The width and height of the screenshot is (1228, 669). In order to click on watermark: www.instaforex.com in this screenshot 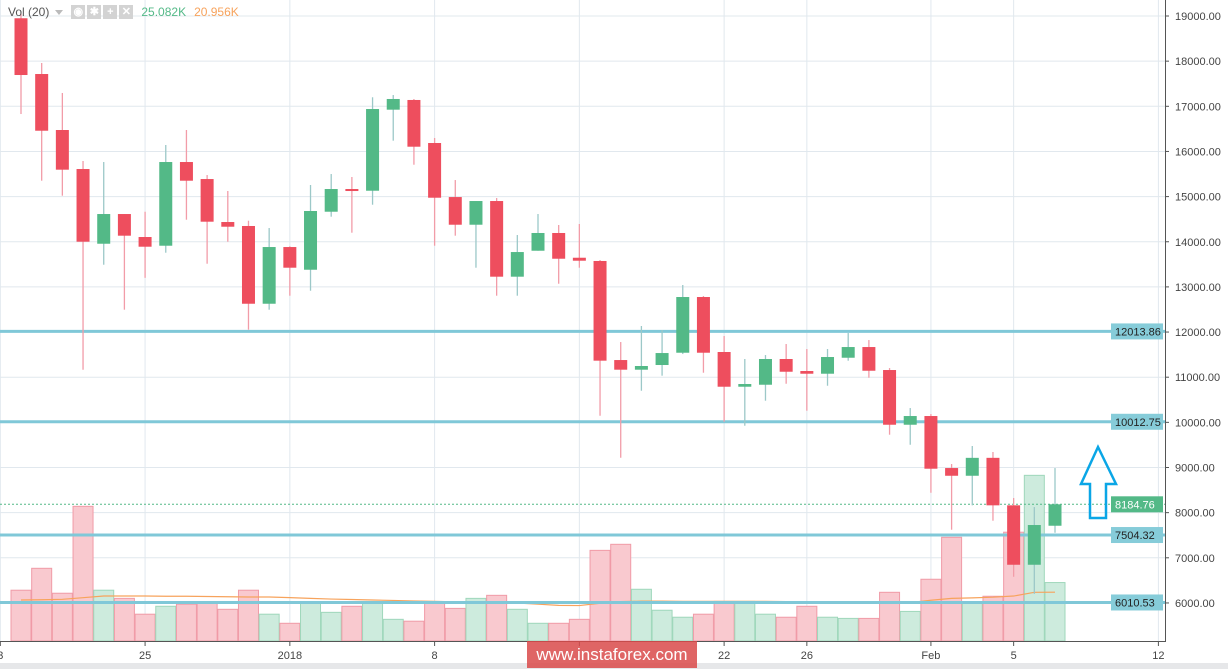, I will do `click(612, 654)`.